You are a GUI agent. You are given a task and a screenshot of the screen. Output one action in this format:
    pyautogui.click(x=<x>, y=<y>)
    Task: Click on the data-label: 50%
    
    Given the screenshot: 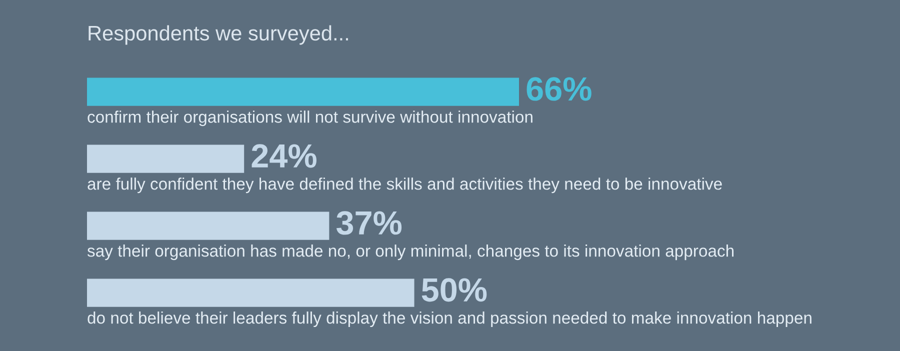 What is the action you would take?
    pyautogui.click(x=454, y=290)
    